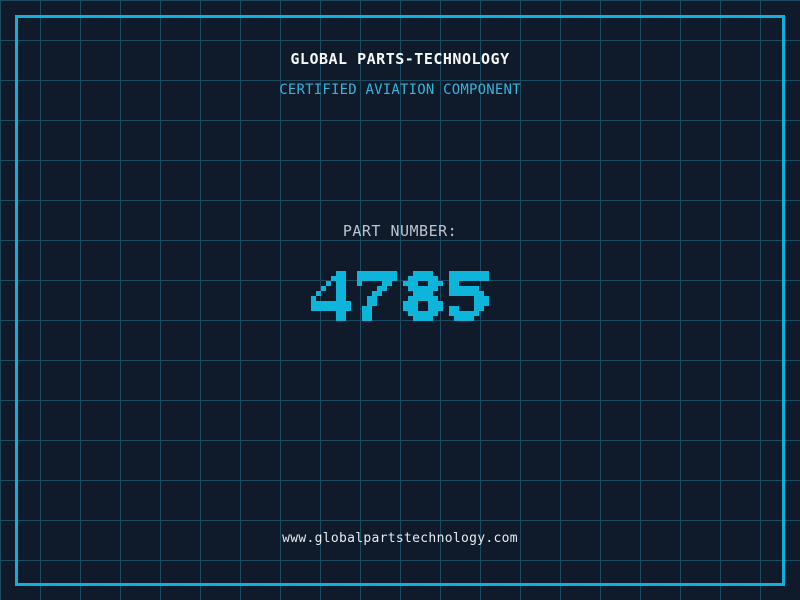 The width and height of the screenshot is (800, 600). What do you see at coordinates (400, 90) in the screenshot?
I see `certification-subtitle: CERTIFIED AVIATION COMPONENT` at bounding box center [400, 90].